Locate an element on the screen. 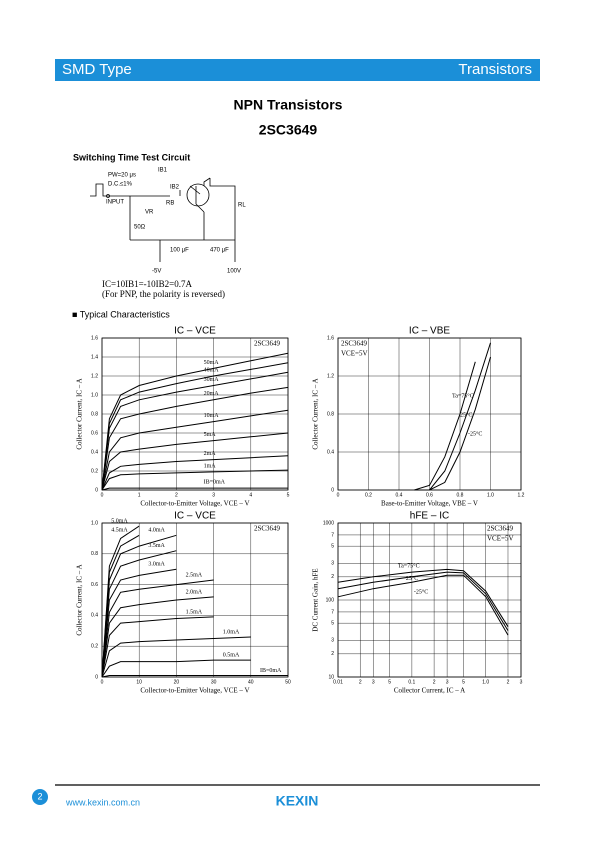  vneg: -5V is located at coordinates (156, 272).